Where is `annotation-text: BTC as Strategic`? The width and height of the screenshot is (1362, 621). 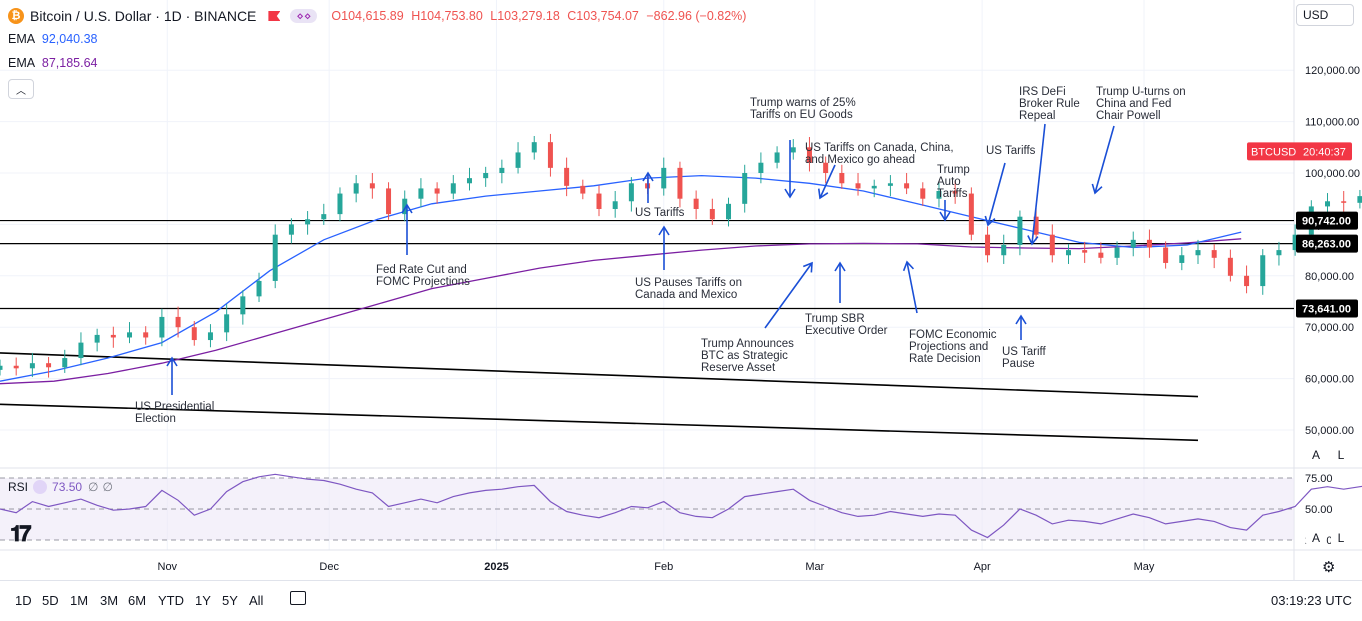 annotation-text: BTC as Strategic is located at coordinates (744, 356).